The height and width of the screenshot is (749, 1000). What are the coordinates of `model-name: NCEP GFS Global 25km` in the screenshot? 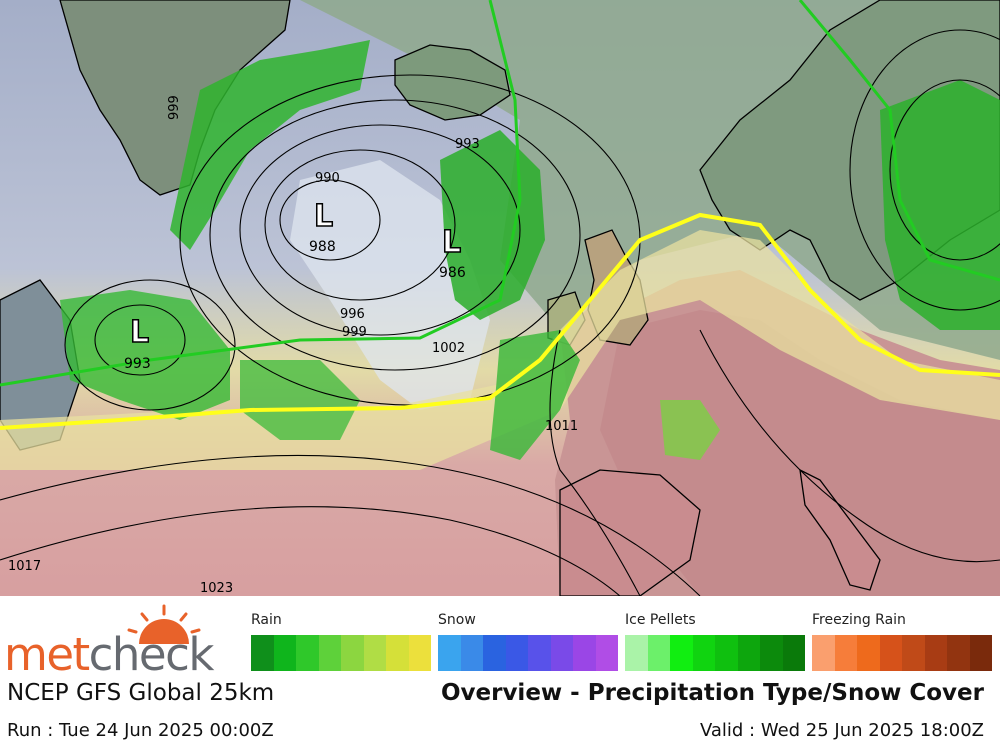 It's located at (141, 693).